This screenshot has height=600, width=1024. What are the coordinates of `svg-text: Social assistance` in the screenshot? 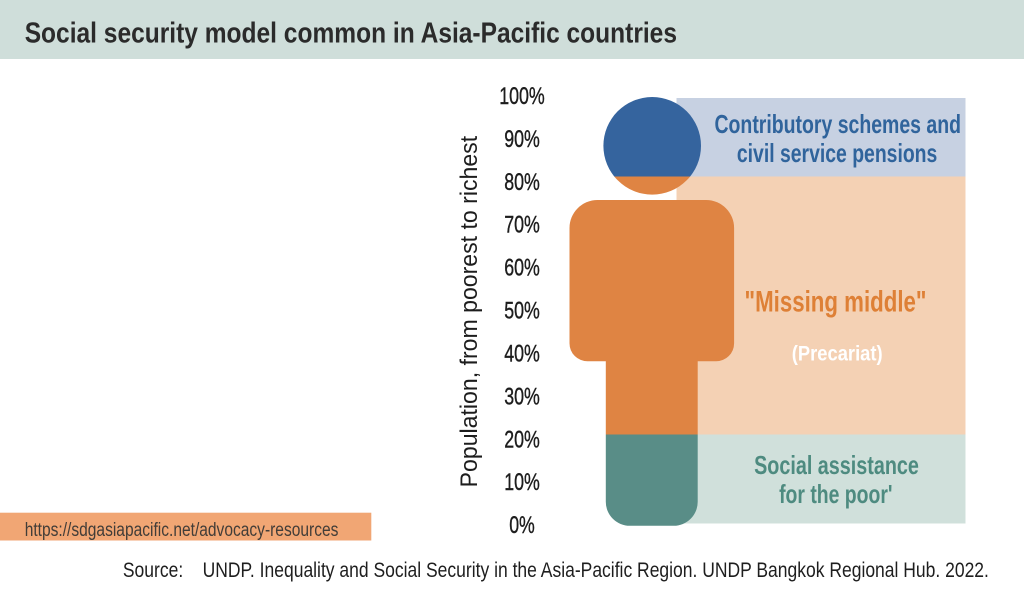 It's located at (836, 465).